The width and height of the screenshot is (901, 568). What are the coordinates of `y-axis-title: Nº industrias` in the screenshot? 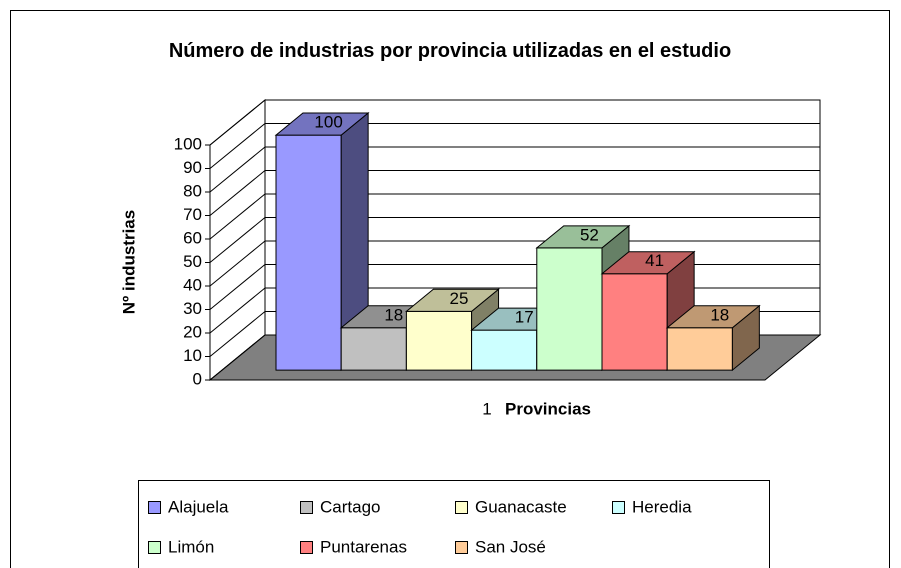 It's located at (128, 262).